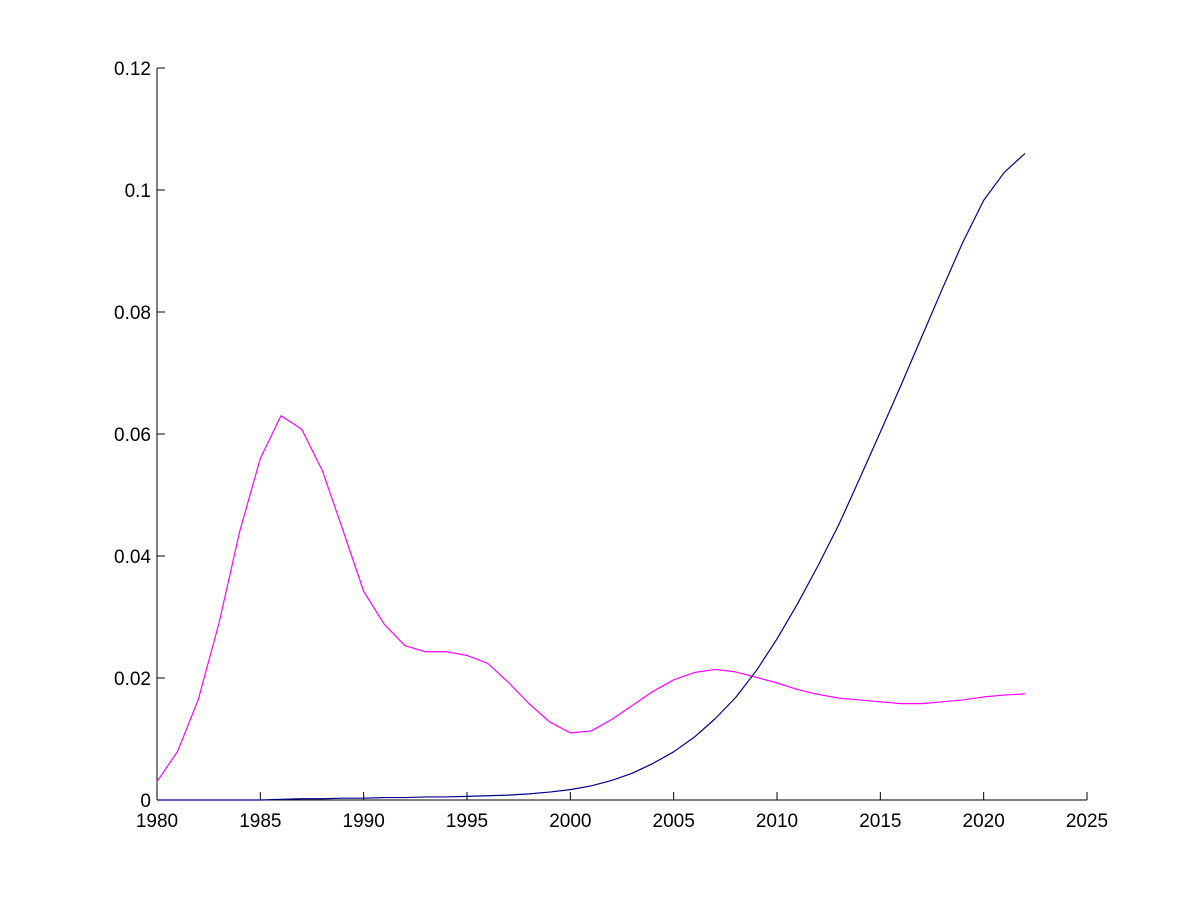 The image size is (1200, 905). I want to click on x-tick-label: 1995, so click(467, 821).